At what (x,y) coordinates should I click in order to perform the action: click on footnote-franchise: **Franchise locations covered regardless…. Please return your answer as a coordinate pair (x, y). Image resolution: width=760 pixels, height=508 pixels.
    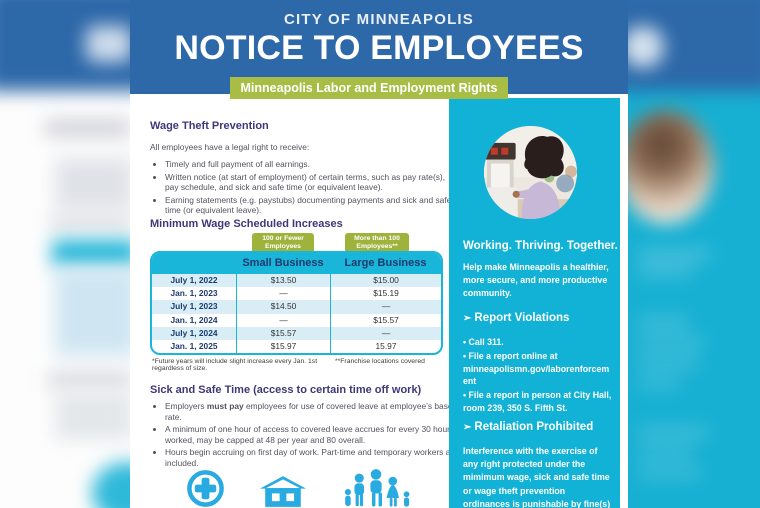
    Looking at the image, I should click on (288, 365).